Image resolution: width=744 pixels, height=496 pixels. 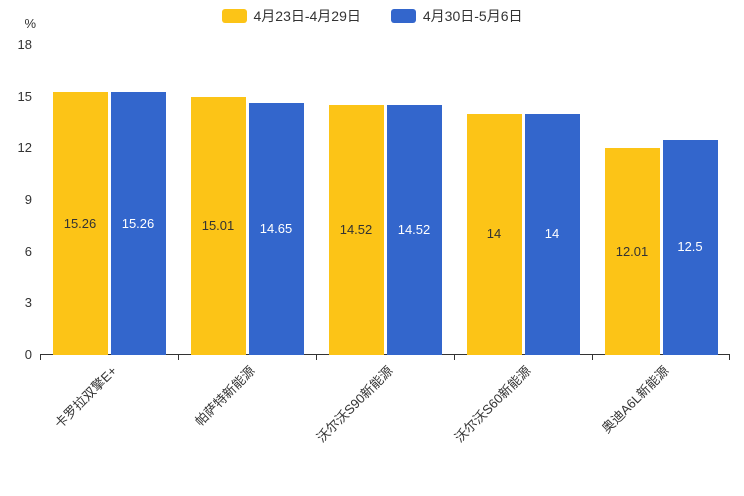 What do you see at coordinates (30, 23) in the screenshot?
I see `y-axis-unit-label: %` at bounding box center [30, 23].